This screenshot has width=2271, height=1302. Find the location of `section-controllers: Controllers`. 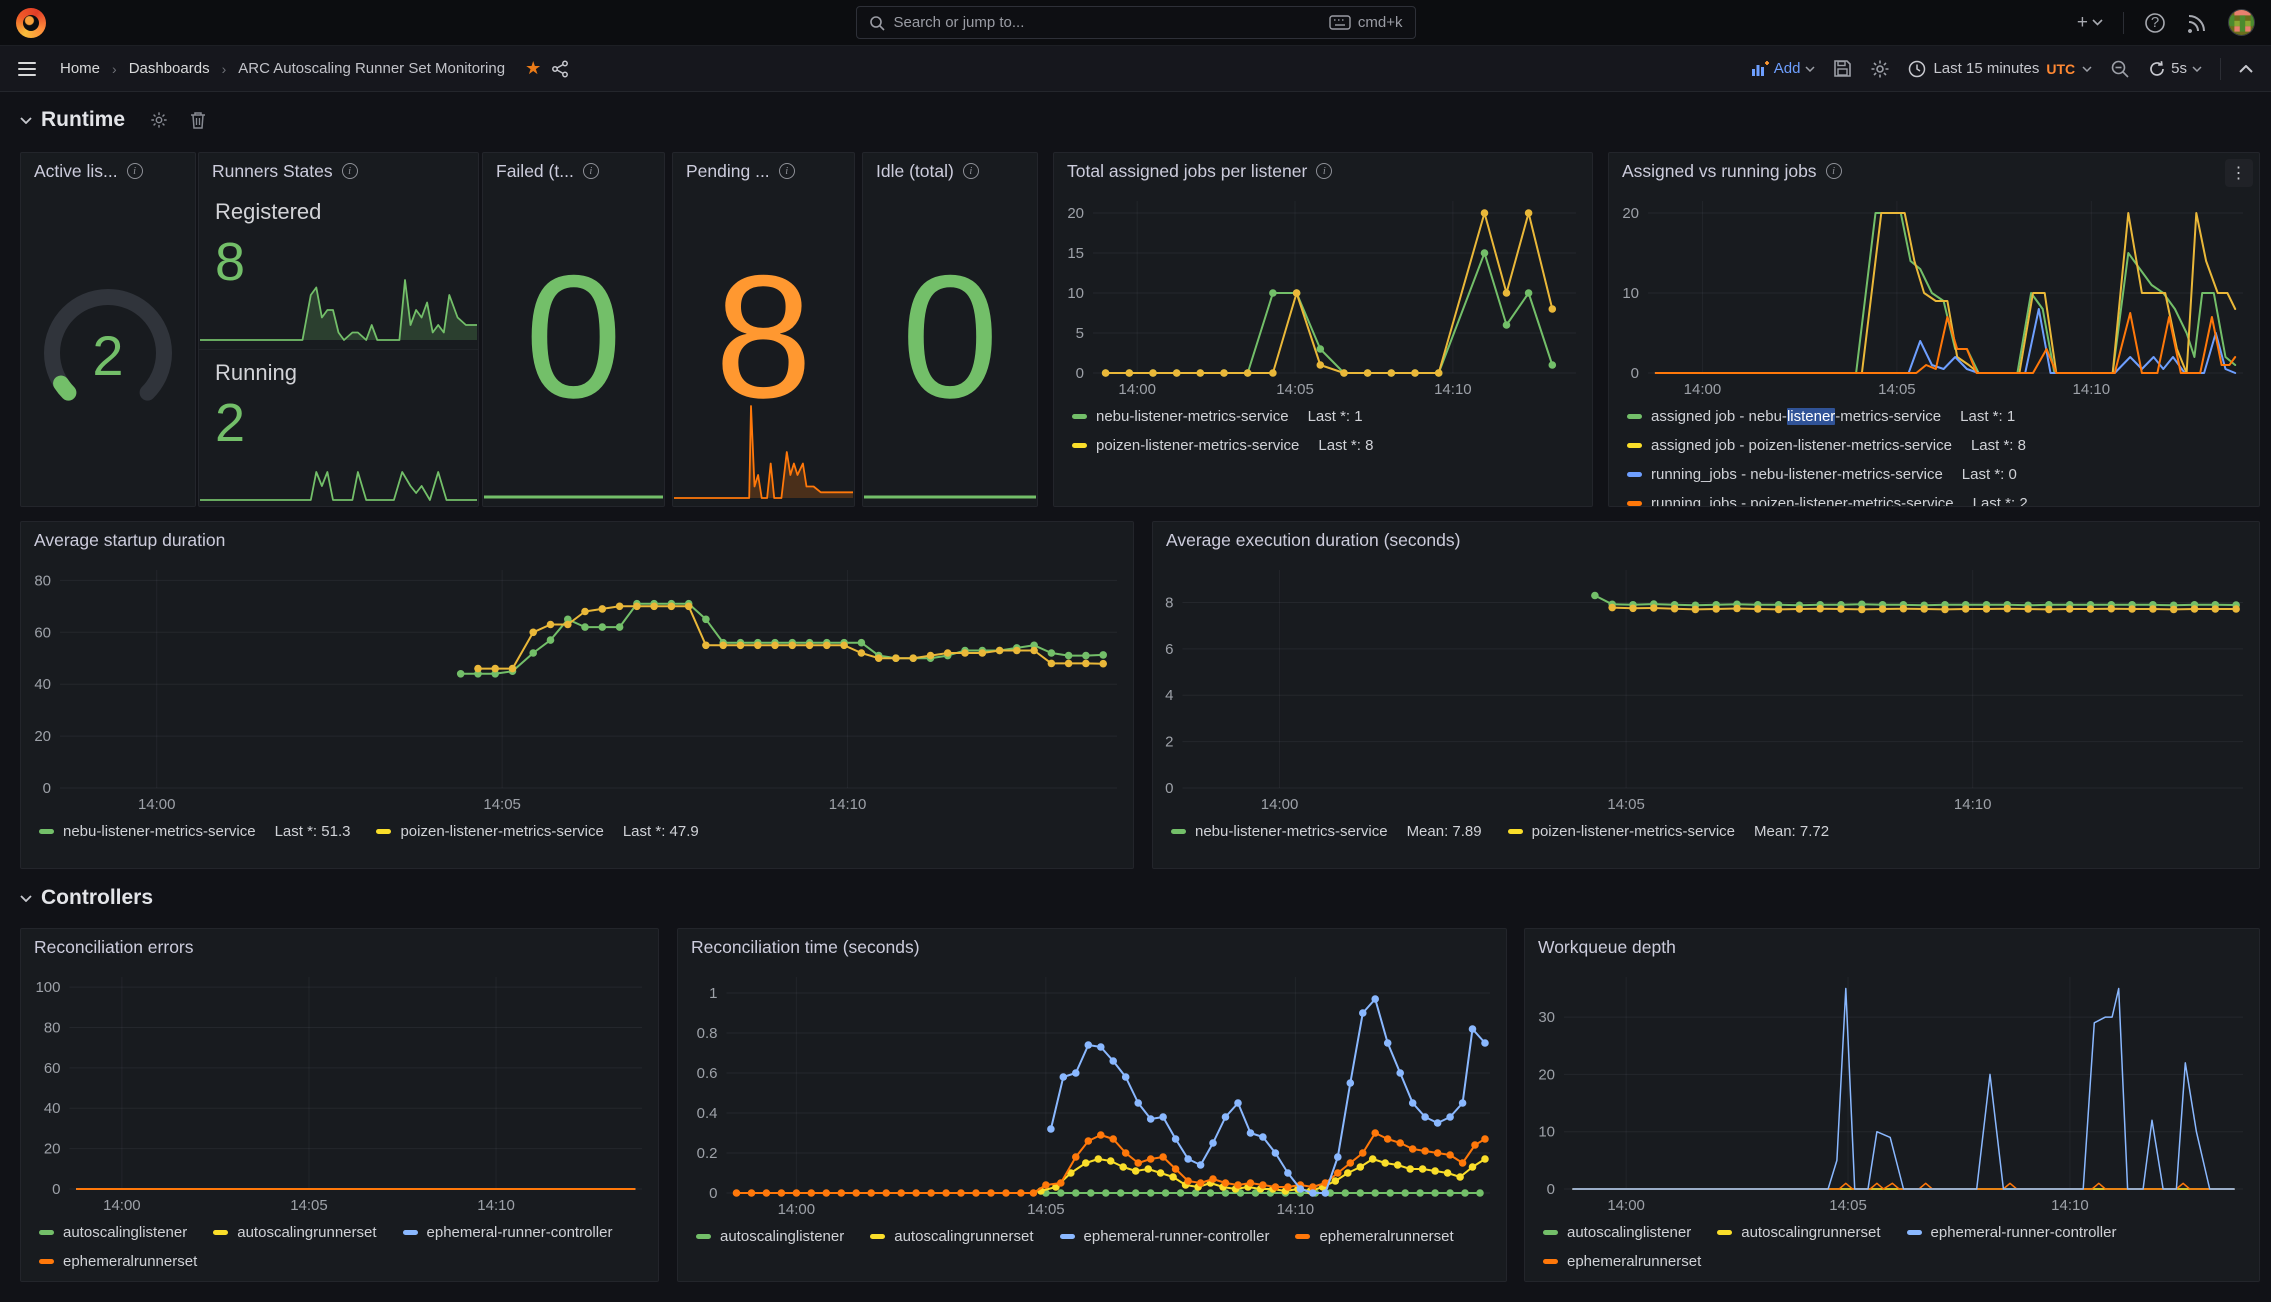

section-controllers: Controllers is located at coordinates (86, 898).